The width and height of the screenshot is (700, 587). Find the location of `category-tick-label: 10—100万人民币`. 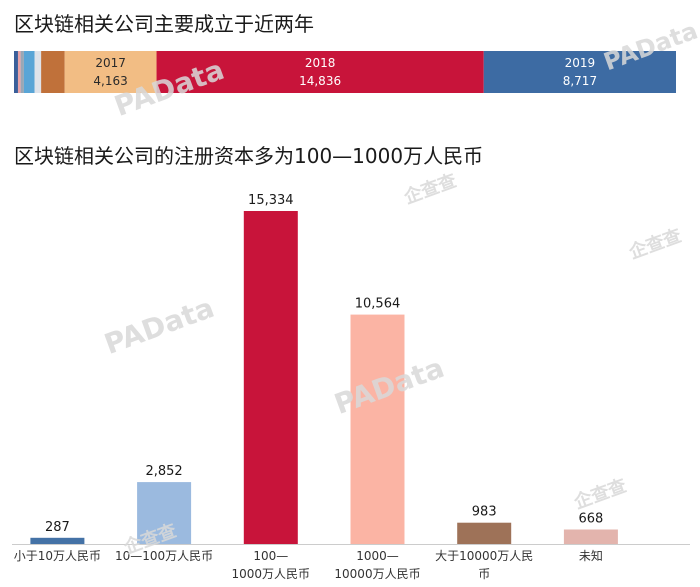

category-tick-label: 10—100万人民币 is located at coordinates (164, 556).